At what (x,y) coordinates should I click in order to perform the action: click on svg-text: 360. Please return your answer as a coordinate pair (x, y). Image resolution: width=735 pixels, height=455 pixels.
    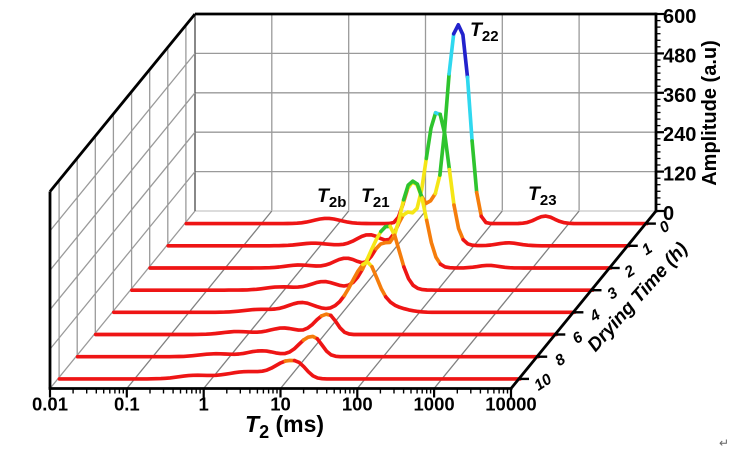
    Looking at the image, I should click on (679, 96).